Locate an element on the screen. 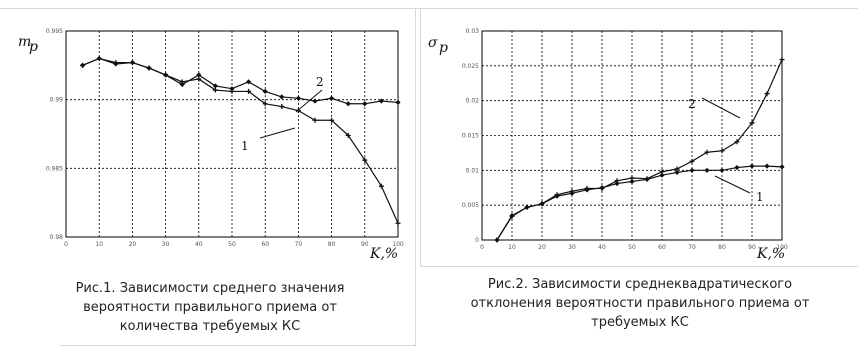  y-axis-label: m is located at coordinates (24, 42).